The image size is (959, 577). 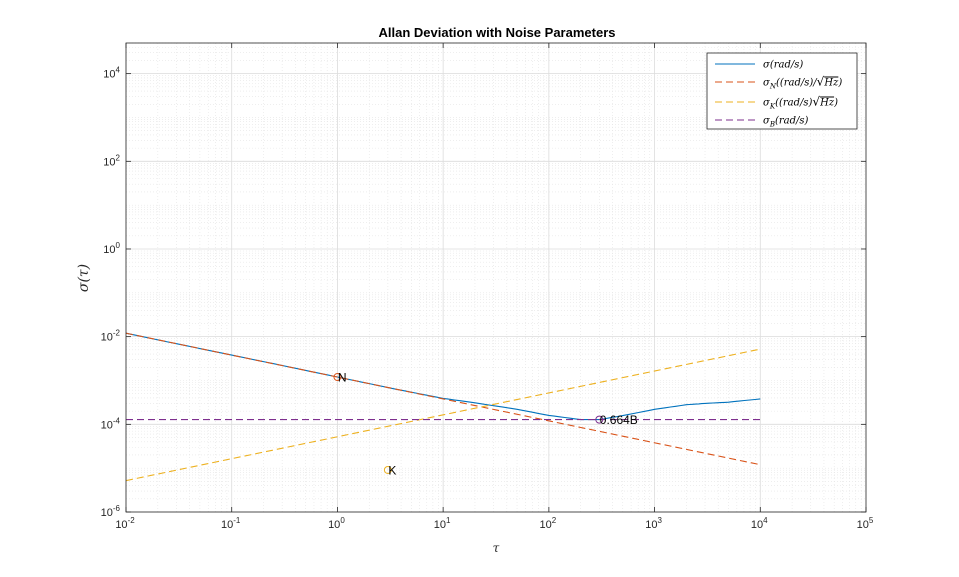 I want to click on annotation-label-2: 0.664B, so click(x=619, y=420).